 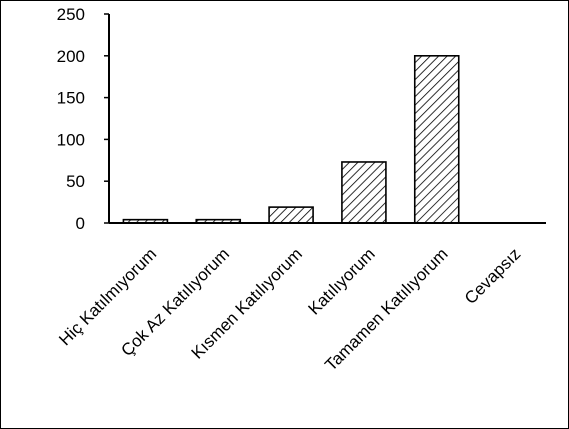 What do you see at coordinates (75, 181) in the screenshot?
I see `y-tick-label: 50` at bounding box center [75, 181].